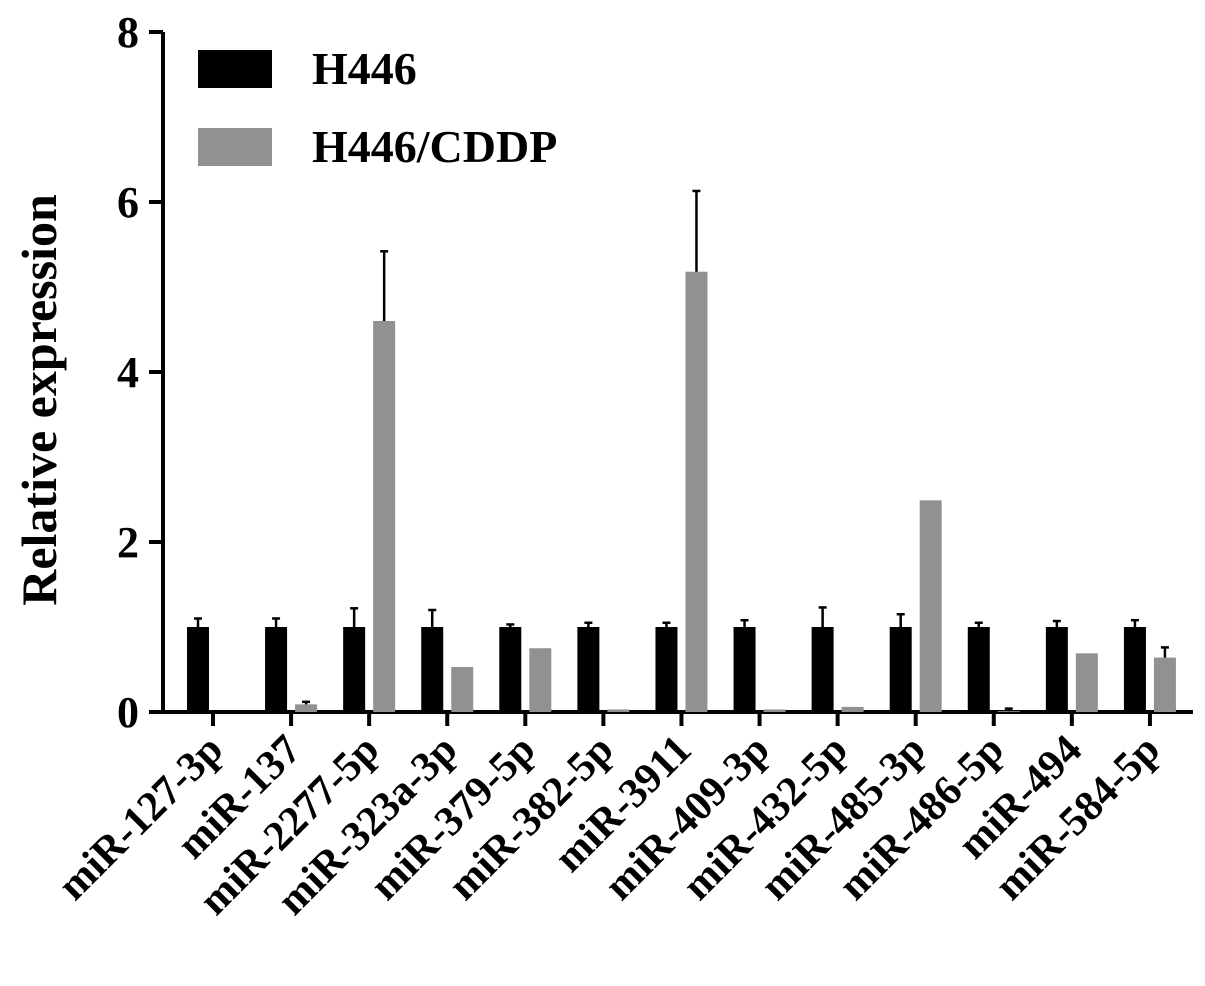  Describe the element at coordinates (434, 146) in the screenshot. I see `legend-label: H446/CDDP` at that location.